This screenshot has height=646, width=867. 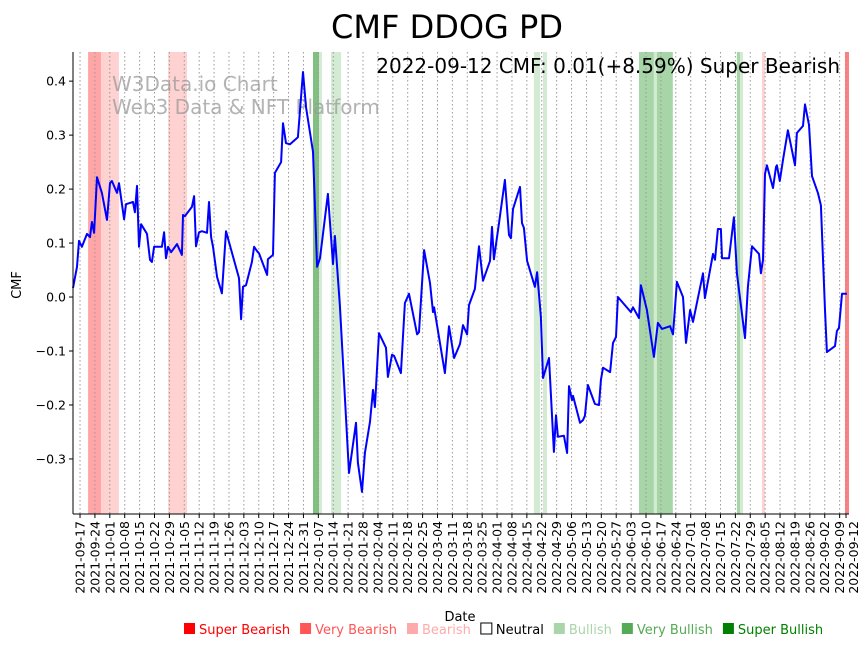 What do you see at coordinates (765, 557) in the screenshot?
I see `x-tick-label: 2022-08-05` at bounding box center [765, 557].